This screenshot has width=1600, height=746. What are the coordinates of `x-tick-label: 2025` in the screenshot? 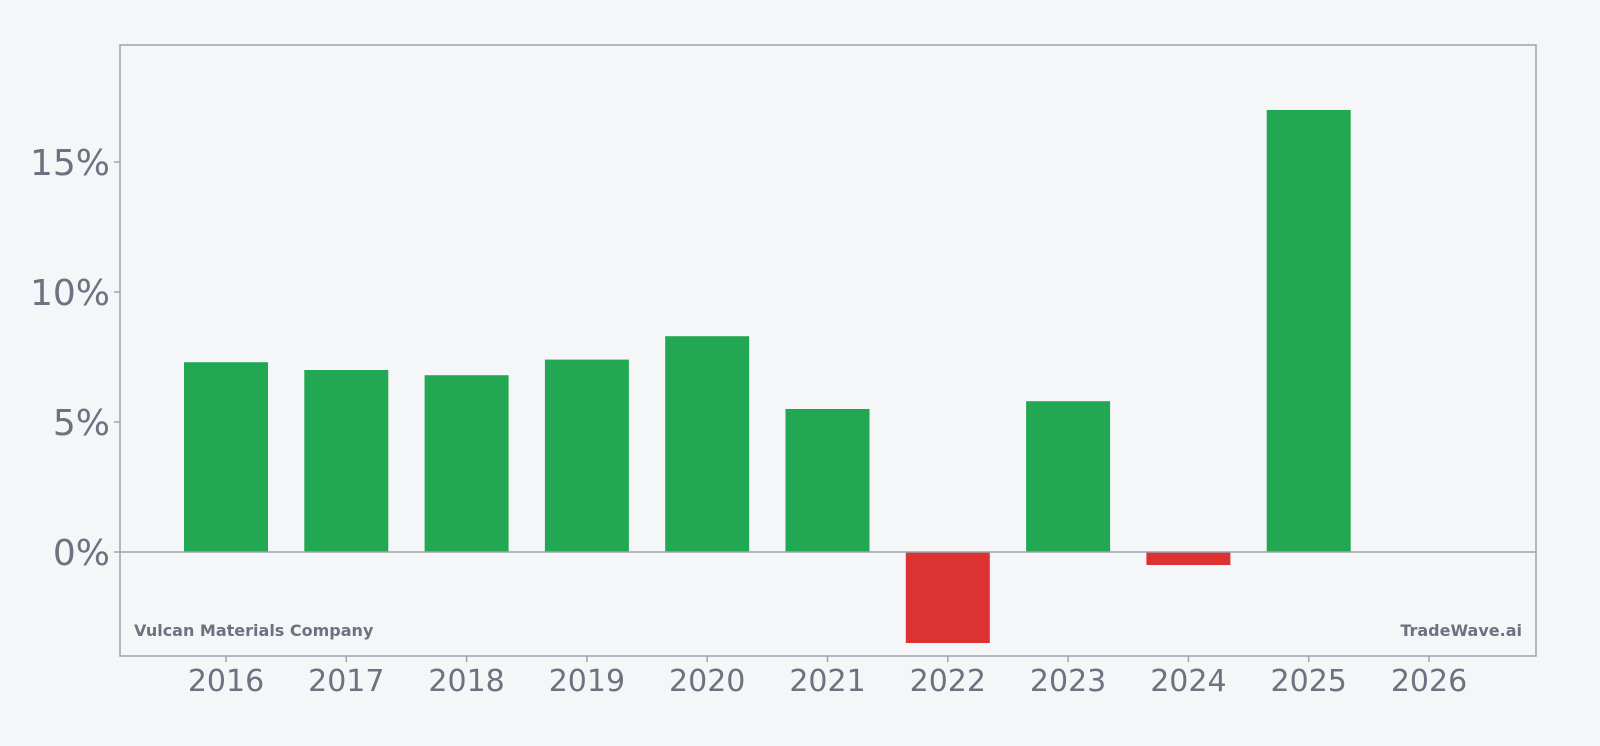 It's located at (1309, 681).